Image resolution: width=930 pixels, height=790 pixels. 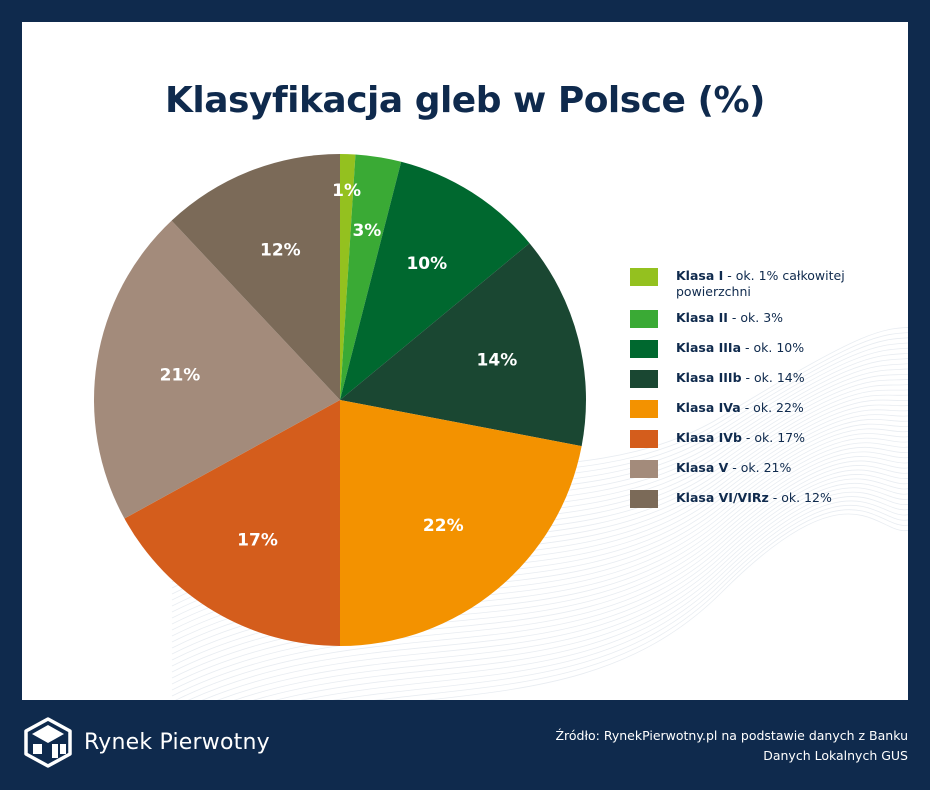 What do you see at coordinates (366, 231) in the screenshot?
I see `slice-label: 3%` at bounding box center [366, 231].